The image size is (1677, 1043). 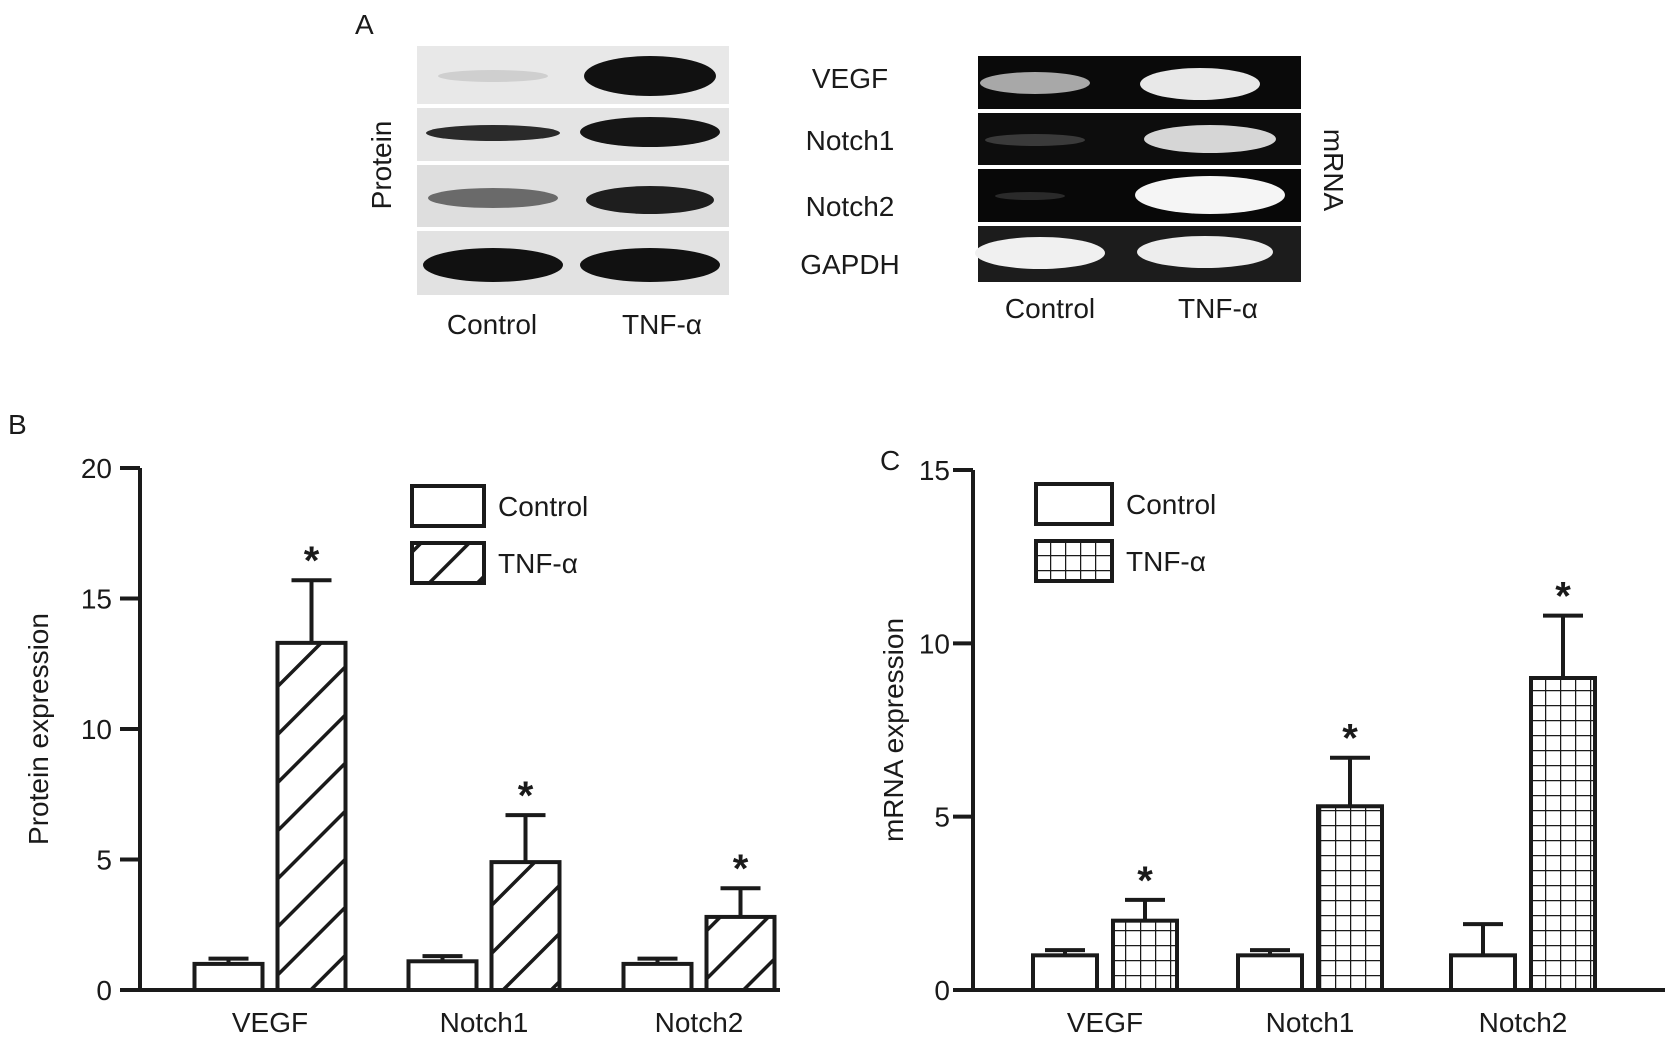 I want to click on mrna-band-gapdh-tnf, so click(x=1205, y=252).